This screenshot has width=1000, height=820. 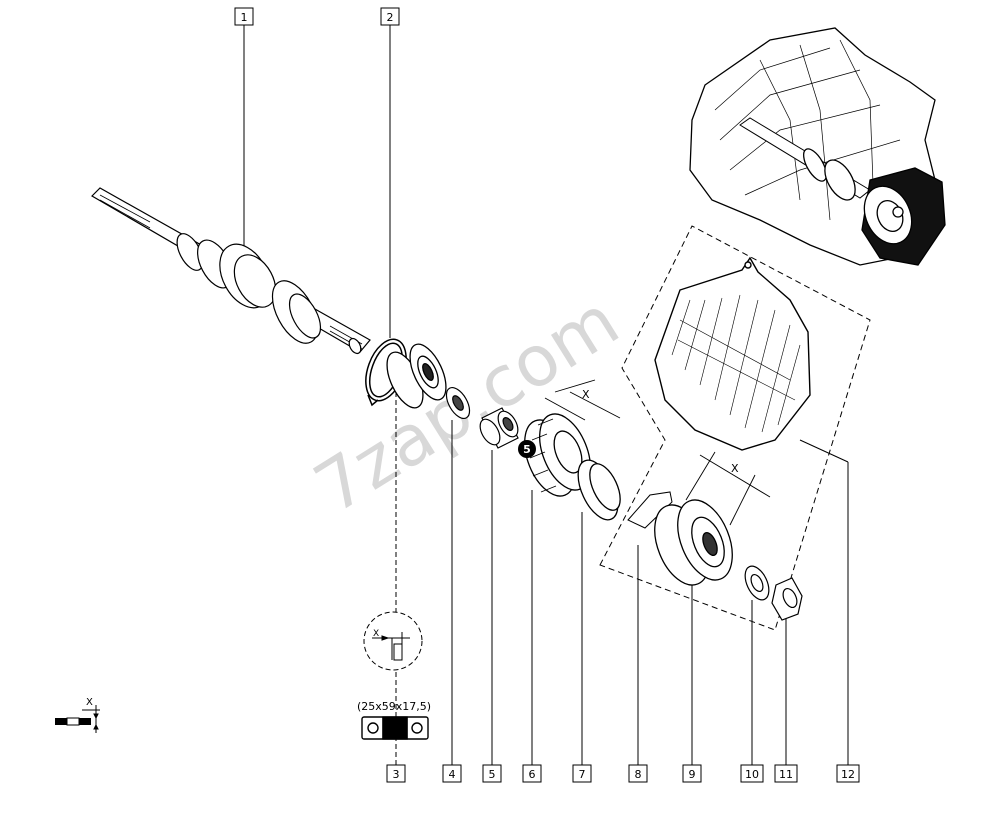 I want to click on gear-dimension-x-label: X, so click(x=586, y=394).